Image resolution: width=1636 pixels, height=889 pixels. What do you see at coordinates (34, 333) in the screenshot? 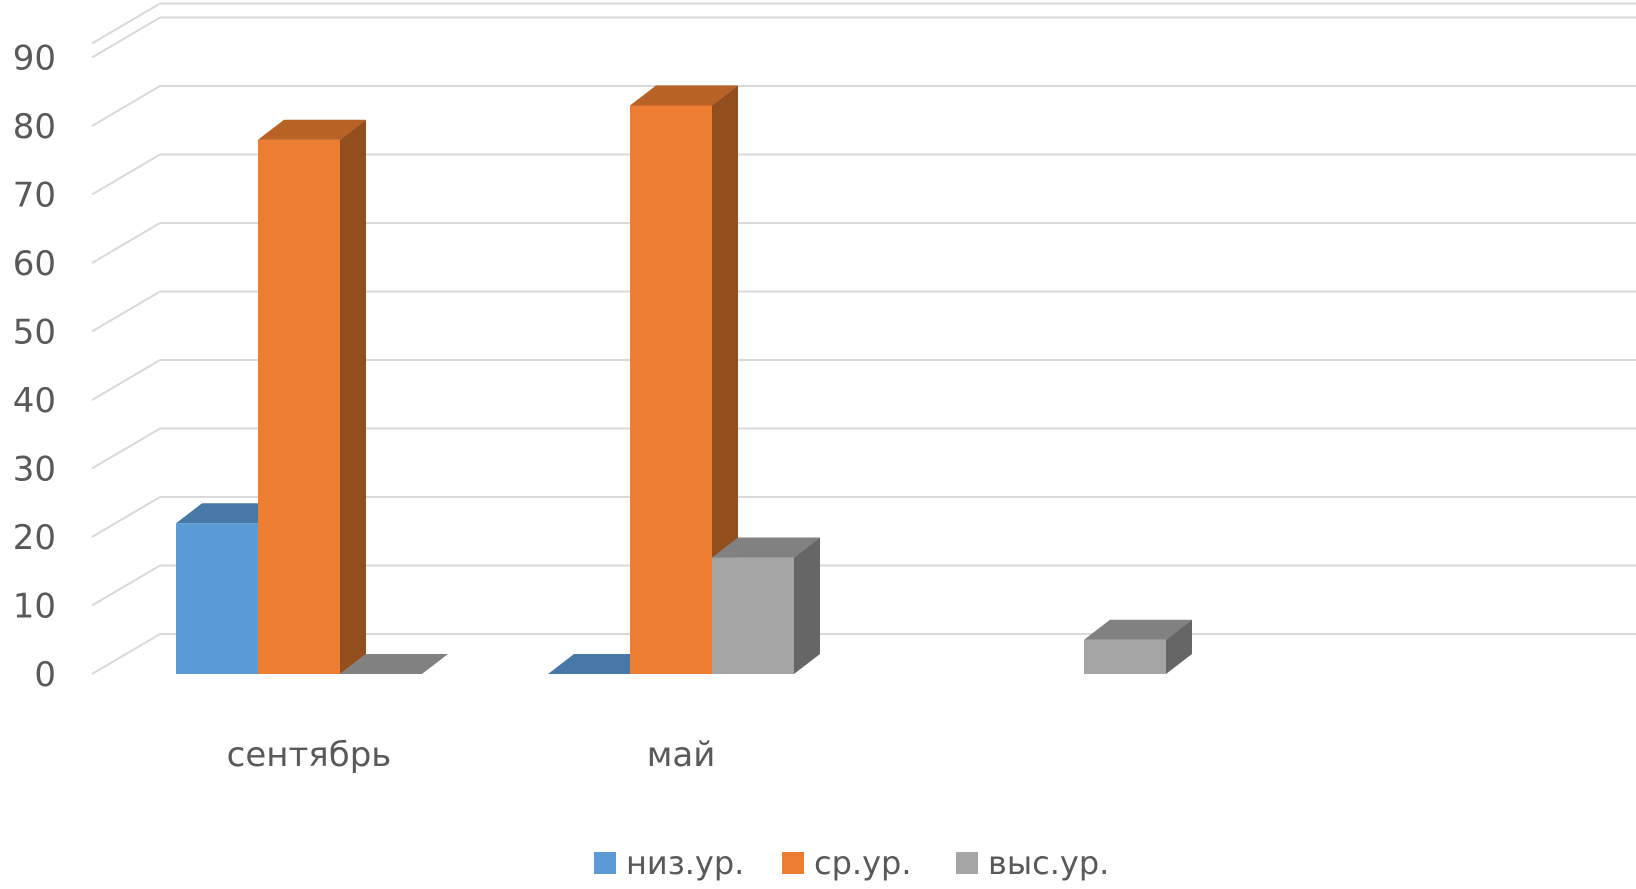
I see `y-tick-label: 50` at bounding box center [34, 333].